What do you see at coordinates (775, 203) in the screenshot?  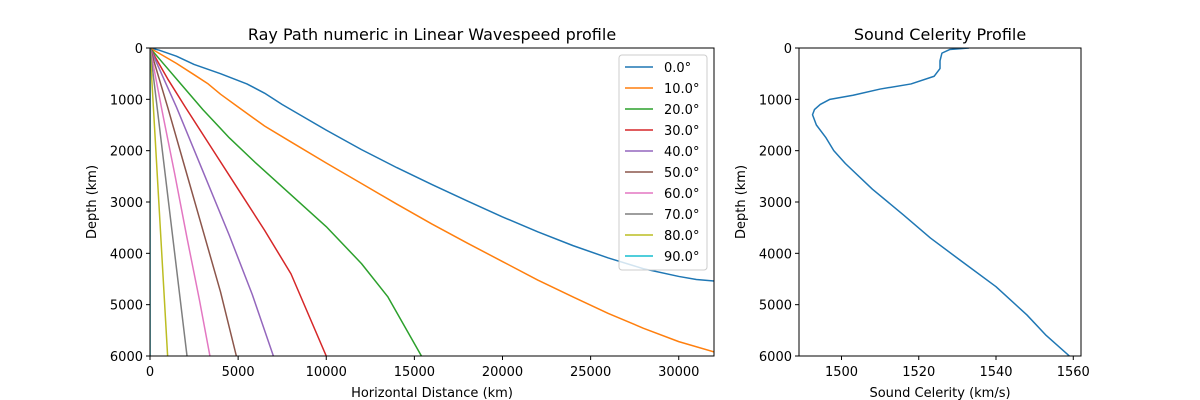 I see `celerity-profile-y-tick-label: 3000` at bounding box center [775, 203].